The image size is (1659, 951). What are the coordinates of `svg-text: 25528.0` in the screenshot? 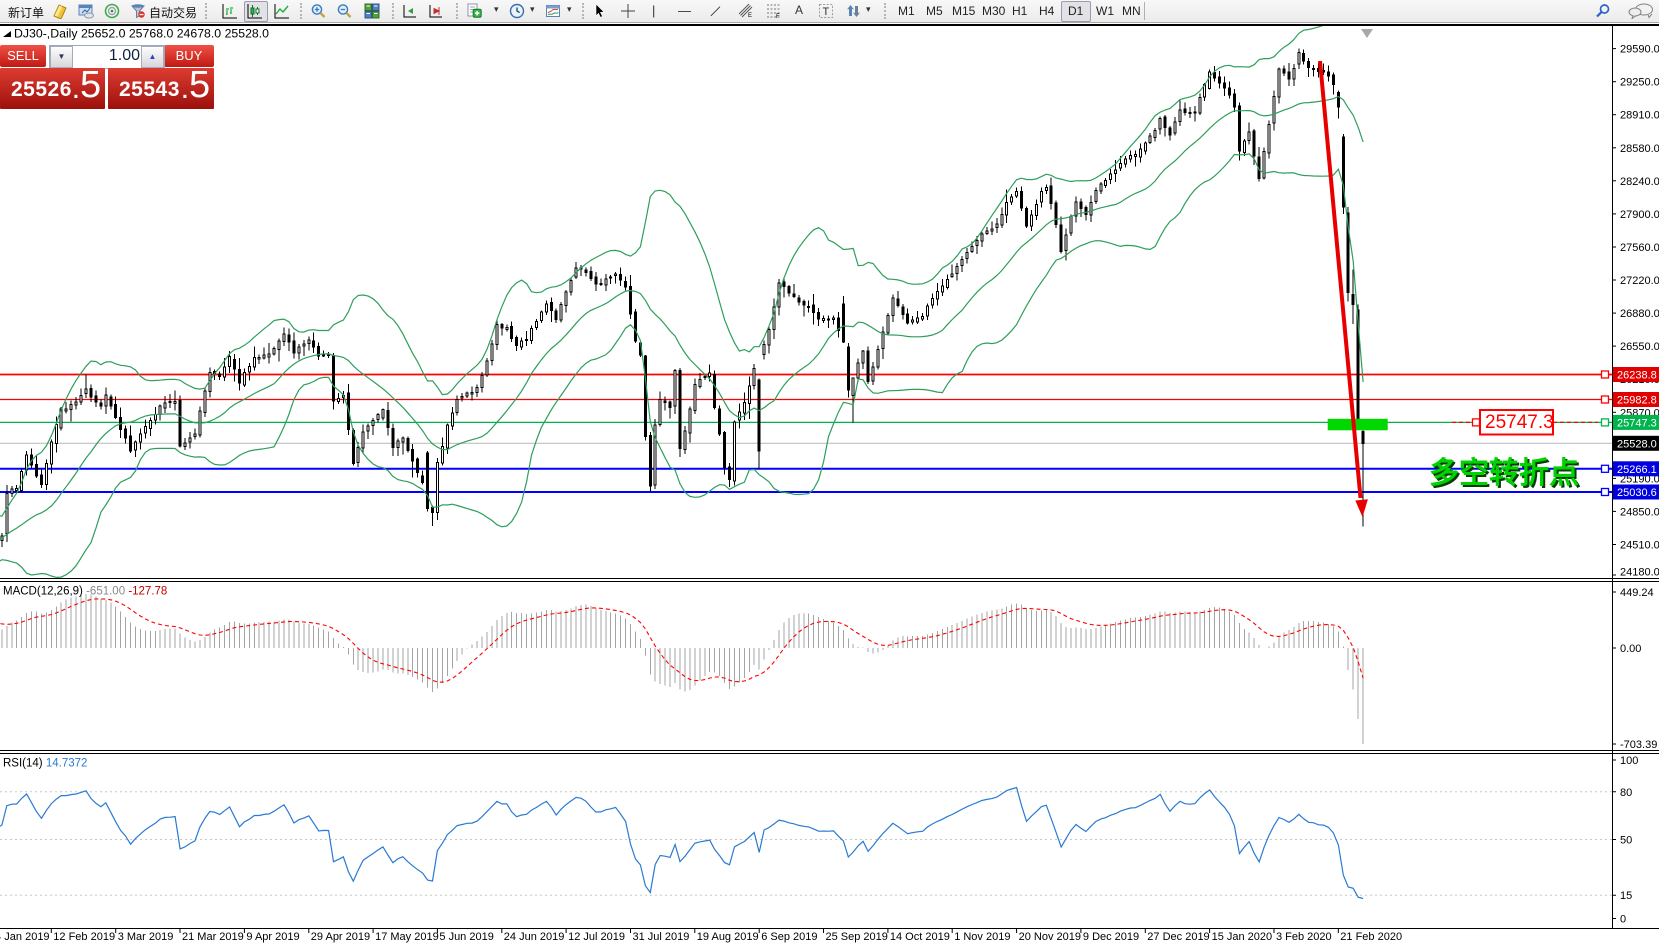 It's located at (1637, 444).